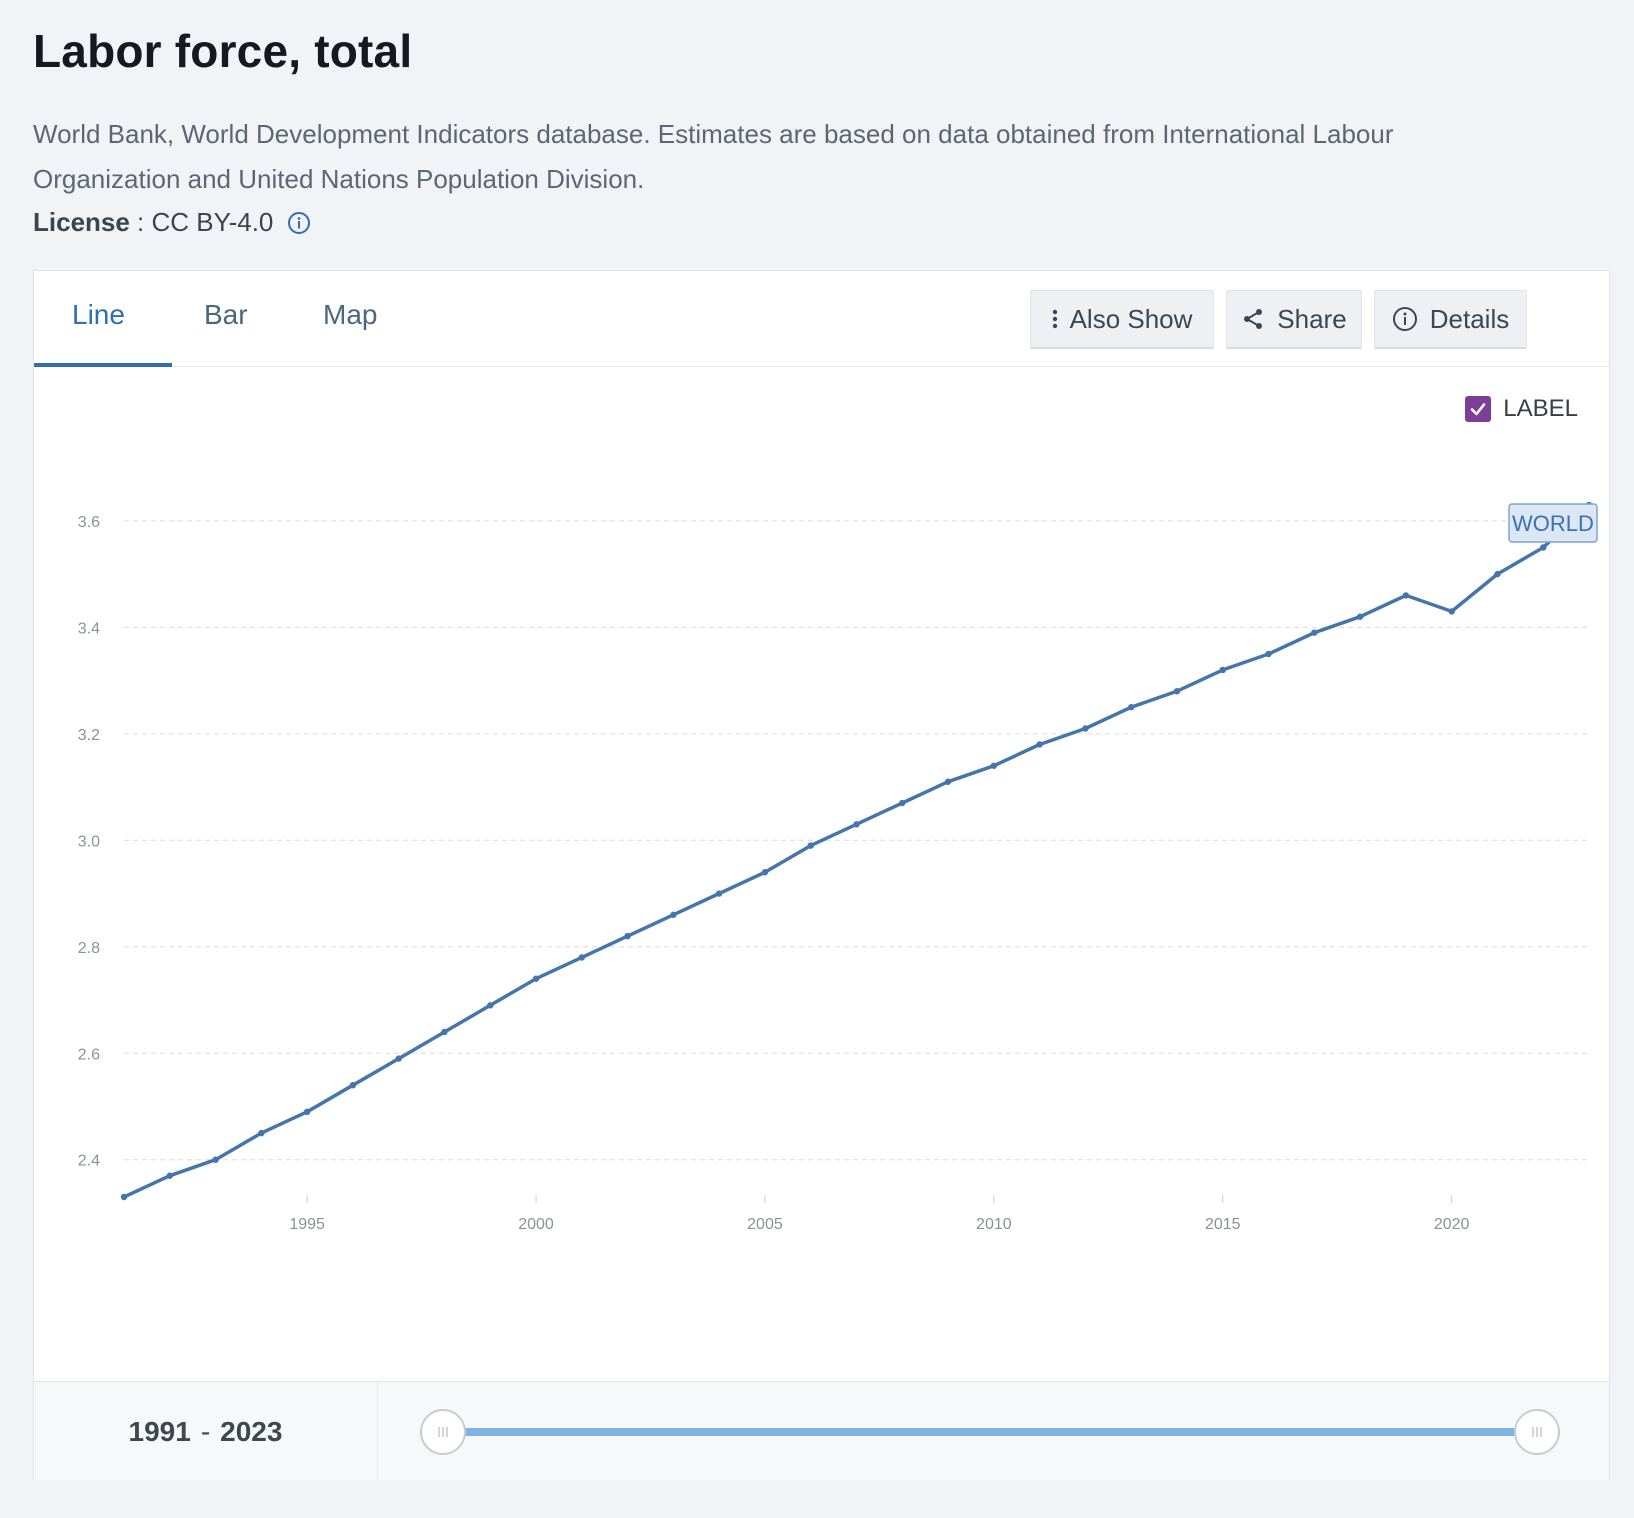  I want to click on info-circle-icon, so click(1404, 319).